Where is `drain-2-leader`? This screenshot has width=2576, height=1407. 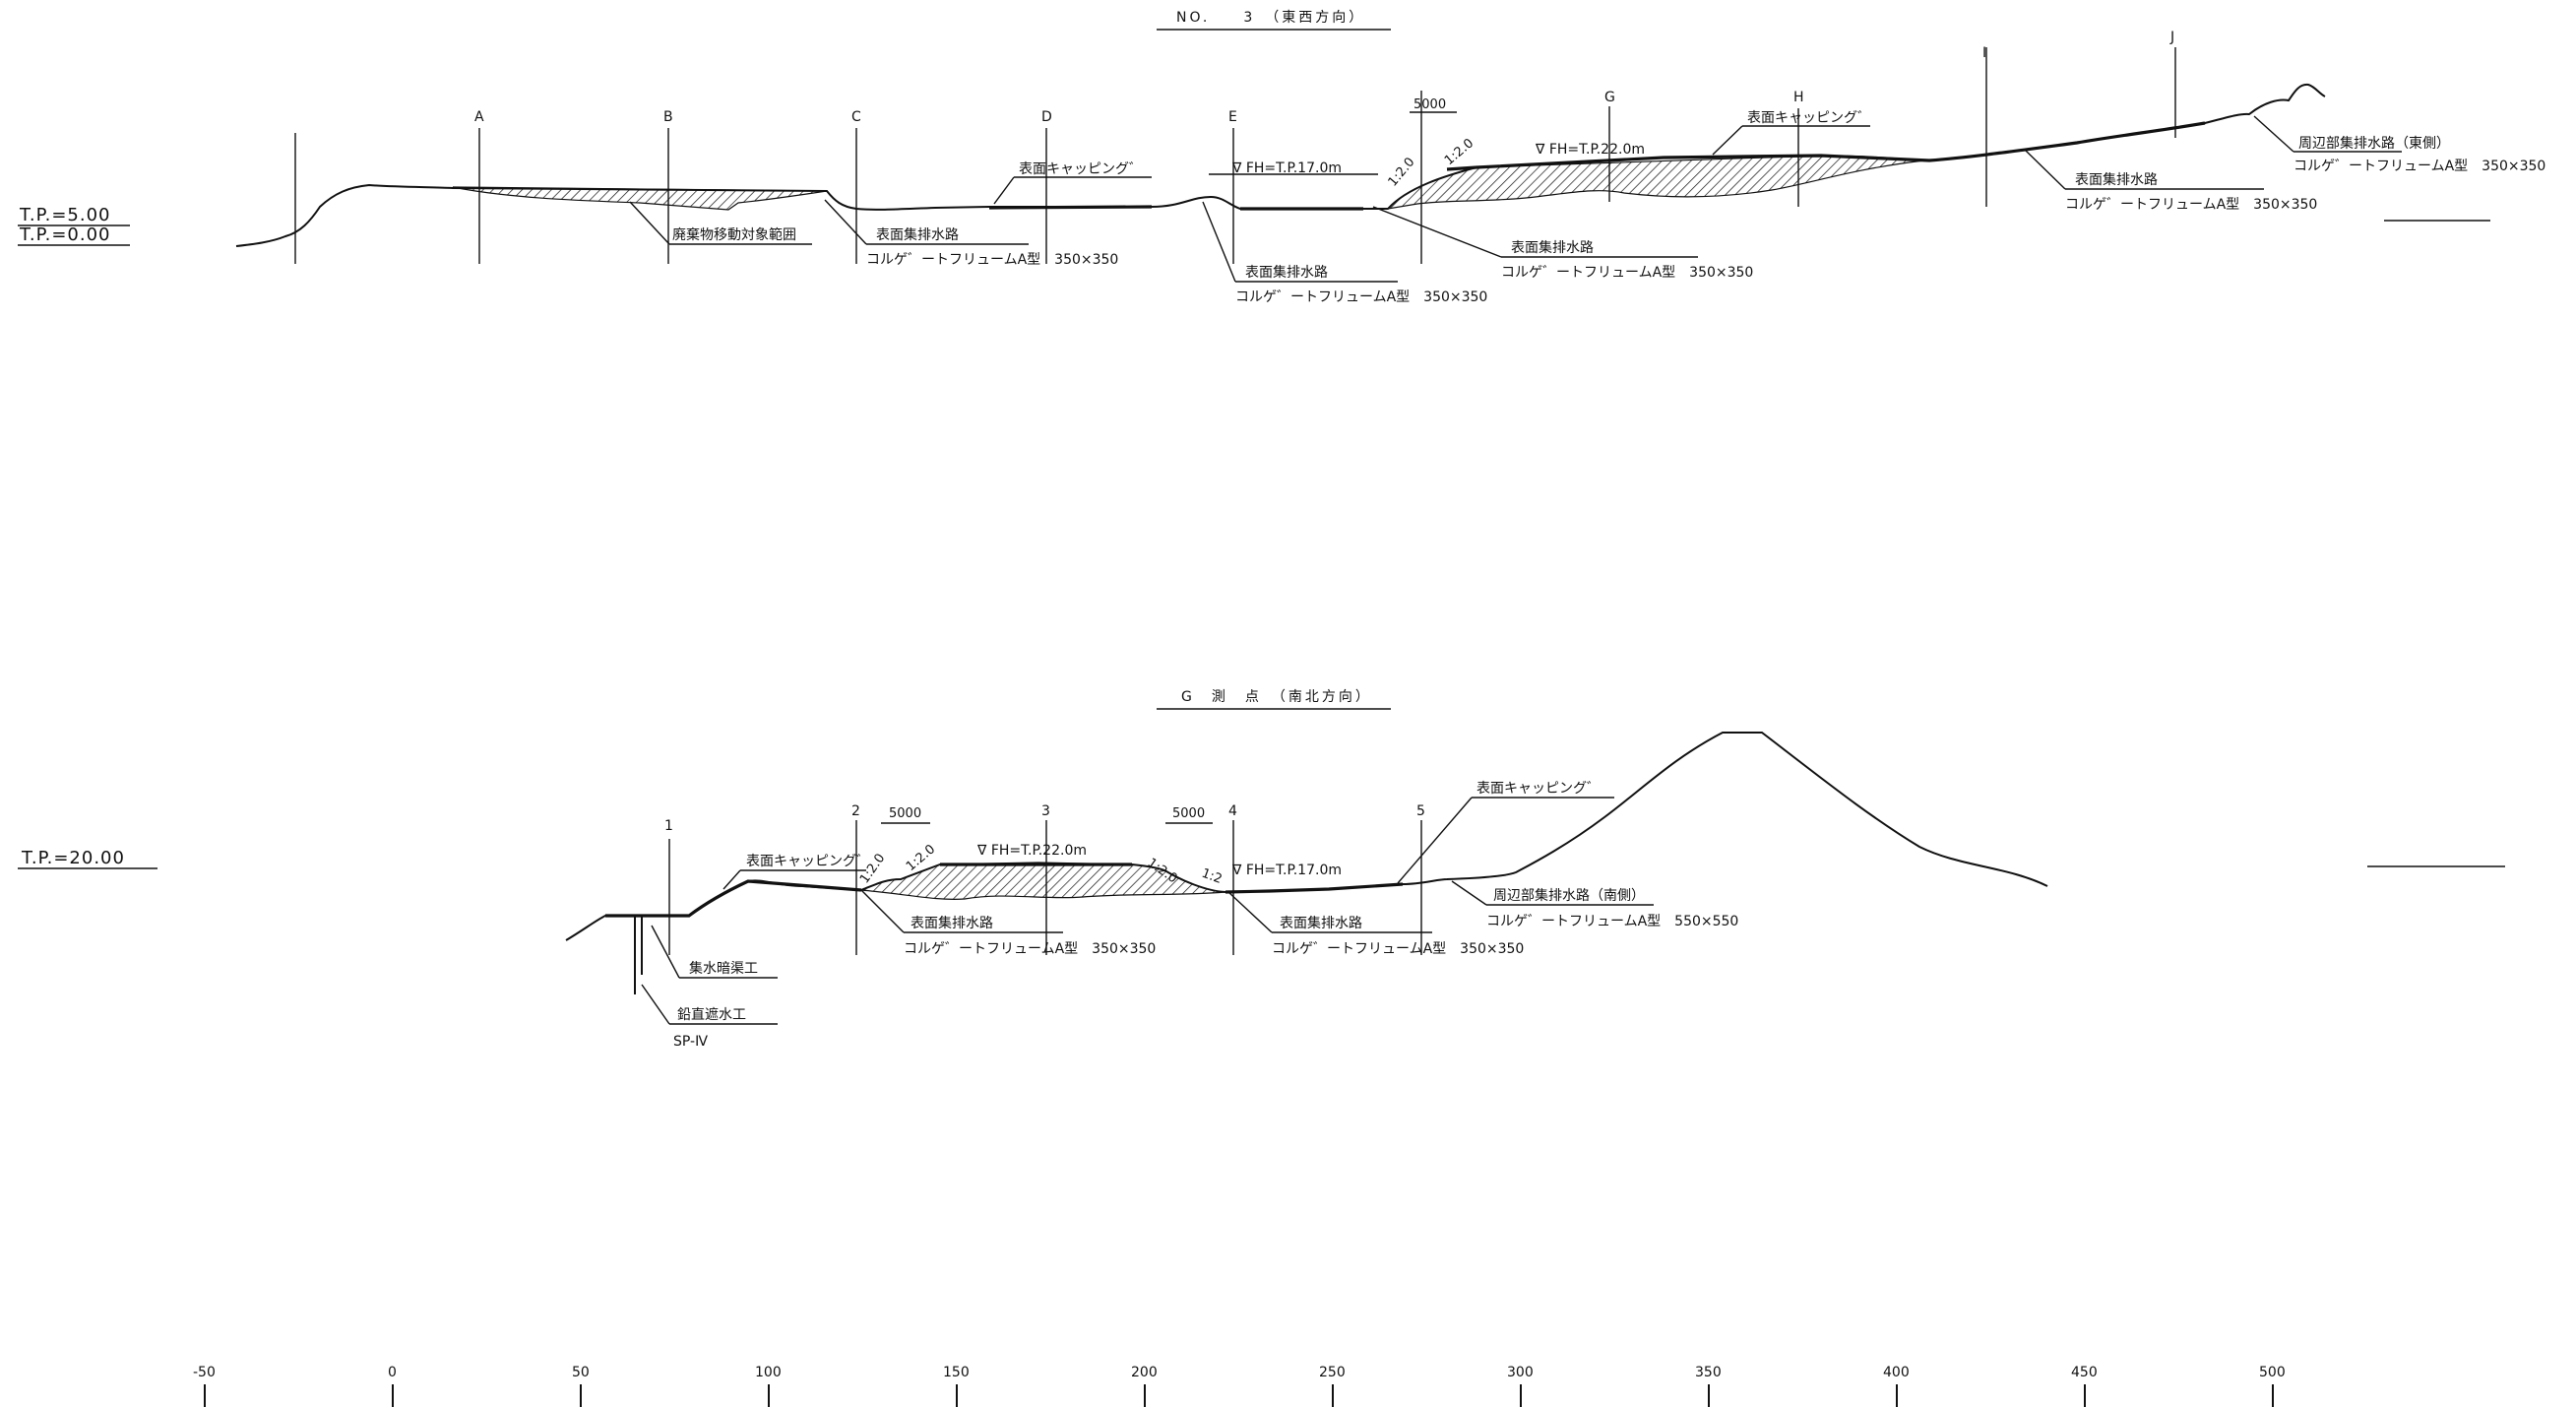
drain-2-leader is located at coordinates (883, 911).